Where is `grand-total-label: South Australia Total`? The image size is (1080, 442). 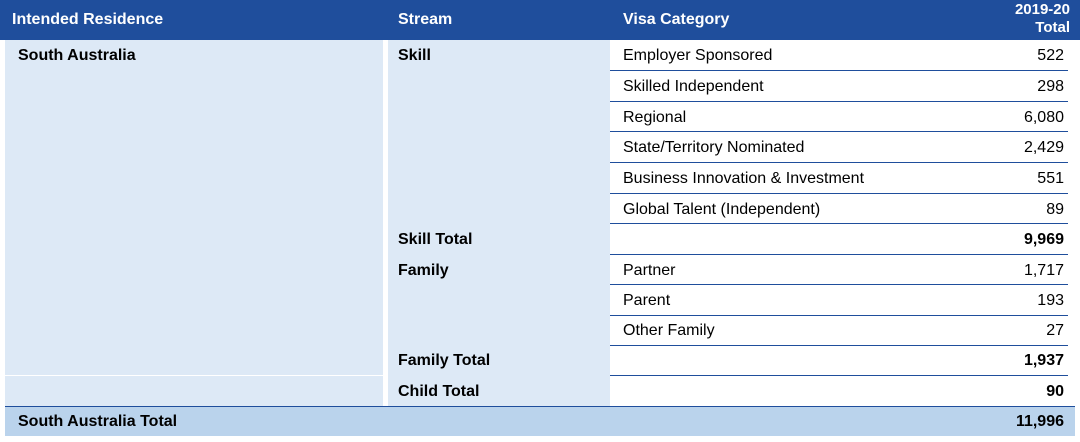 grand-total-label: South Australia Total is located at coordinates (98, 421).